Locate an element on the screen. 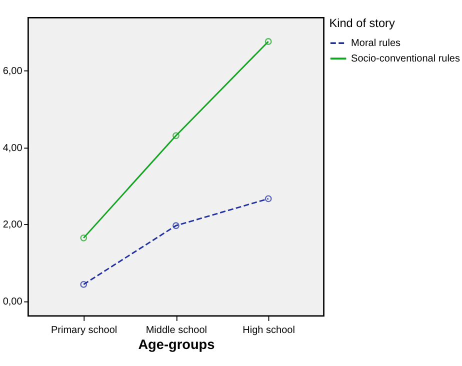 This screenshot has width=462, height=366. legend-label: Moral rules is located at coordinates (376, 43).